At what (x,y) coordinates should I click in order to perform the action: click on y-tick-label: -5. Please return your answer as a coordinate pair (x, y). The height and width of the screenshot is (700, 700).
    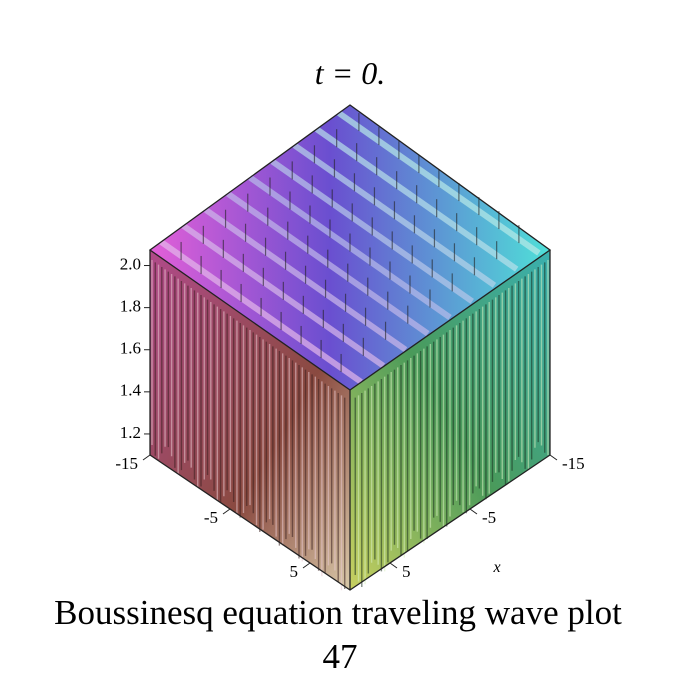
    Looking at the image, I should click on (211, 517).